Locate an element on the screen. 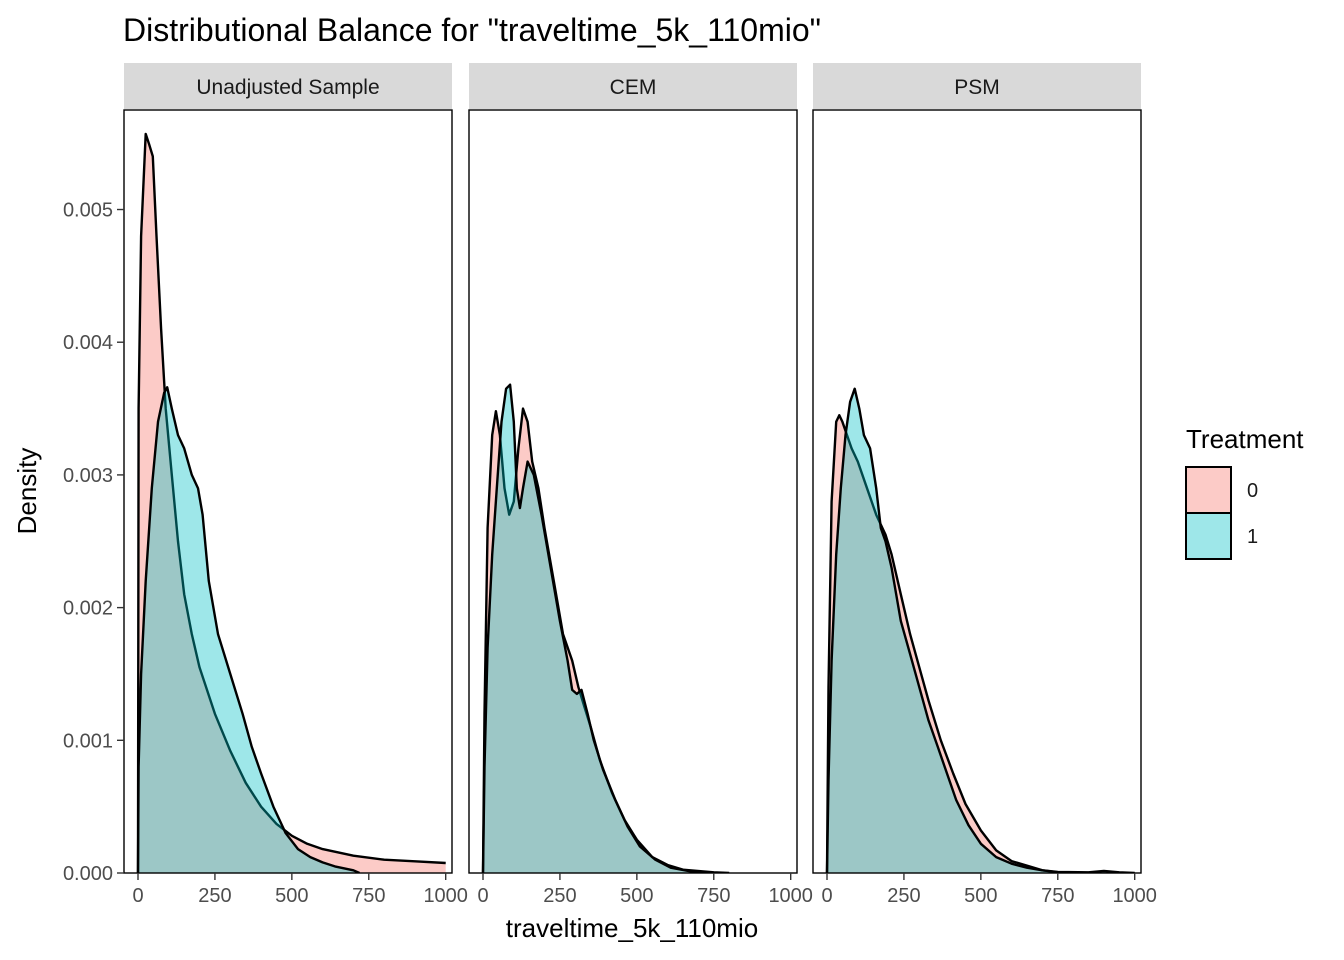 This screenshot has height=960, width=1344. facet-strip-label: PSM is located at coordinates (977, 87).